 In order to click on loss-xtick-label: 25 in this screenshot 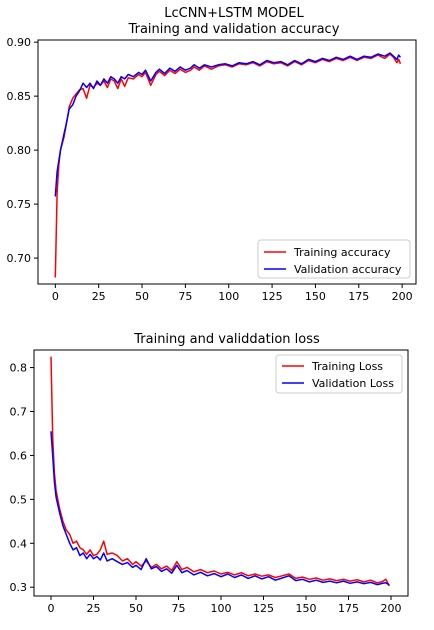, I will do `click(94, 608)`.